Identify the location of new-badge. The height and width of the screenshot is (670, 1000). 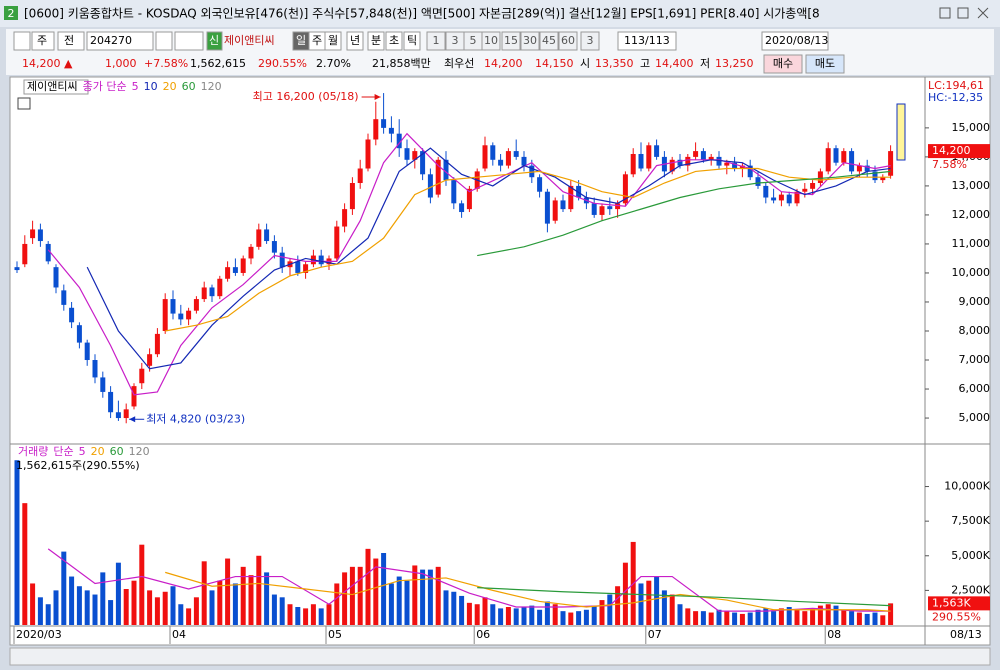
(214, 41).